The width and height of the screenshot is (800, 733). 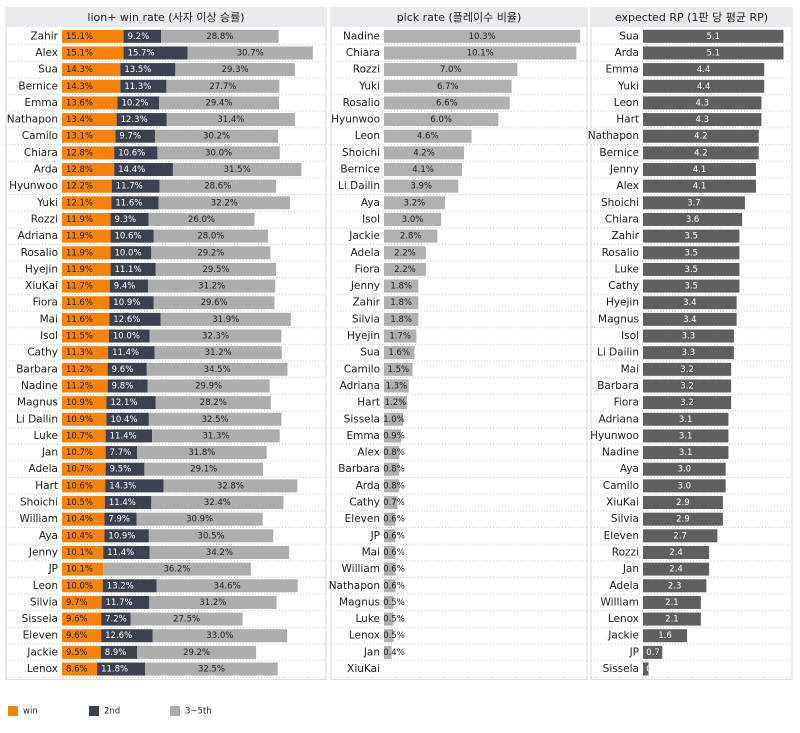 What do you see at coordinates (713, 53) in the screenshot?
I see `value-label: 5.1` at bounding box center [713, 53].